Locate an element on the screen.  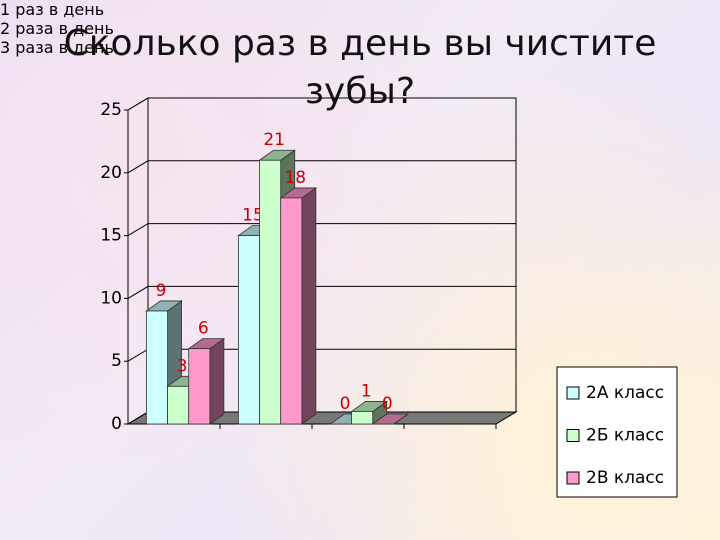
x-tick-label: 2 раза в день is located at coordinates (57, 28).